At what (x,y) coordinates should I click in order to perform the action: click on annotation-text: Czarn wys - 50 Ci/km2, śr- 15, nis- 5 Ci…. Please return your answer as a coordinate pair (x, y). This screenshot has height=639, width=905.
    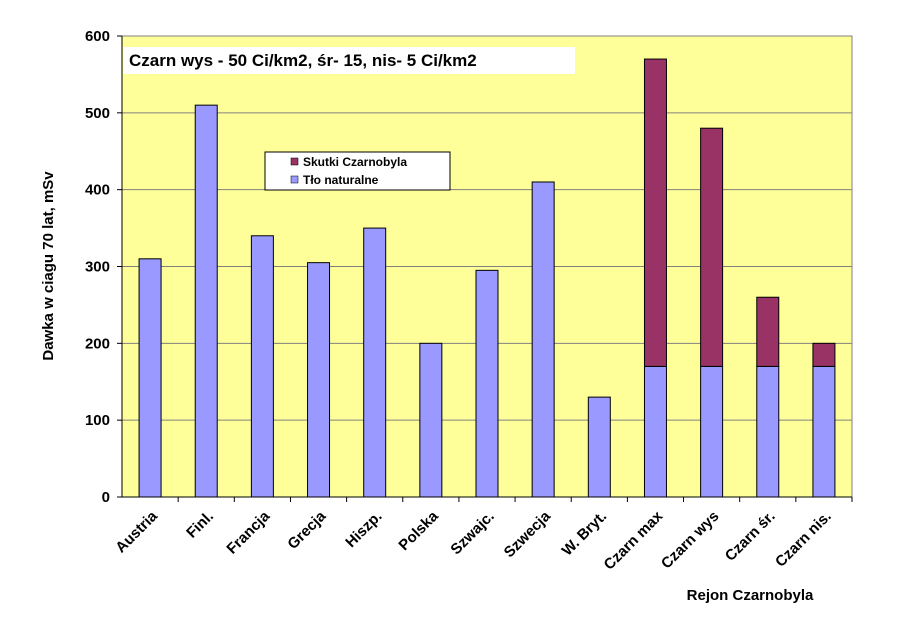
    Looking at the image, I should click on (303, 60).